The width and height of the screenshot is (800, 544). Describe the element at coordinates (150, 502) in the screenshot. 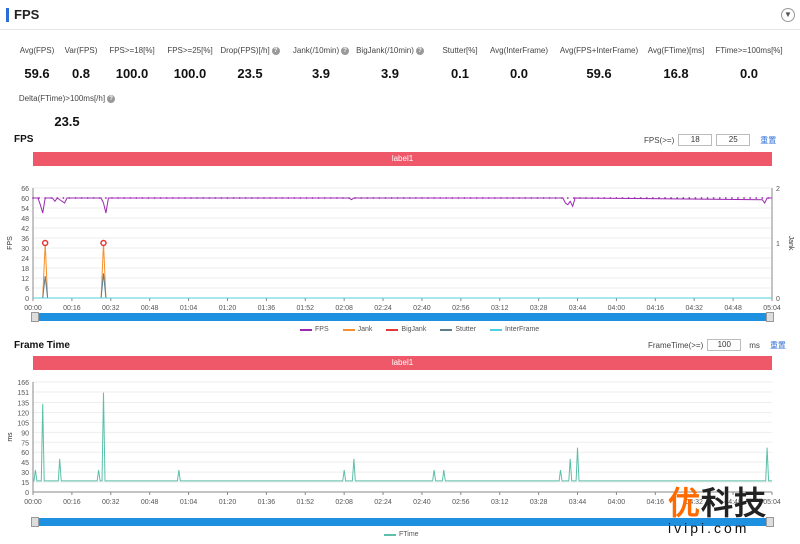

I see `x-tick-label: 00:48` at that location.